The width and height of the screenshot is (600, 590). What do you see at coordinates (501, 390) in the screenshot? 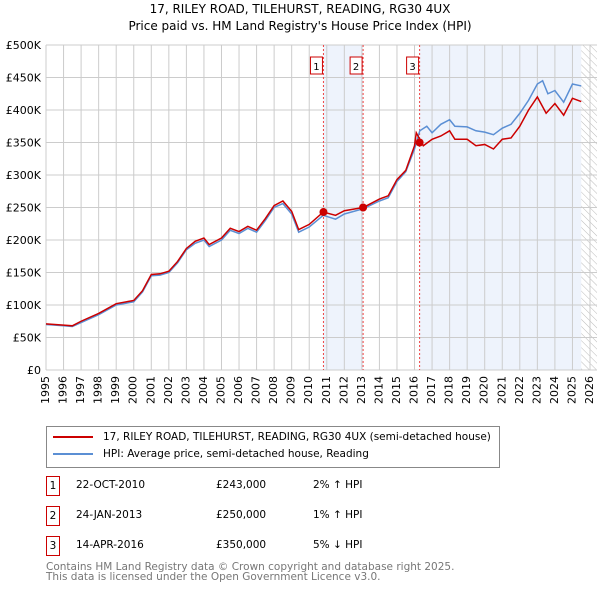
I see `x-tick-label: 2021` at bounding box center [501, 390].